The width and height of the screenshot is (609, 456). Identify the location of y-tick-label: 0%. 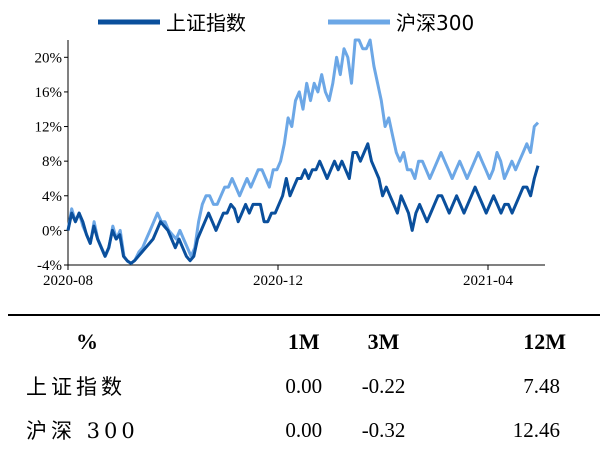
(52, 231).